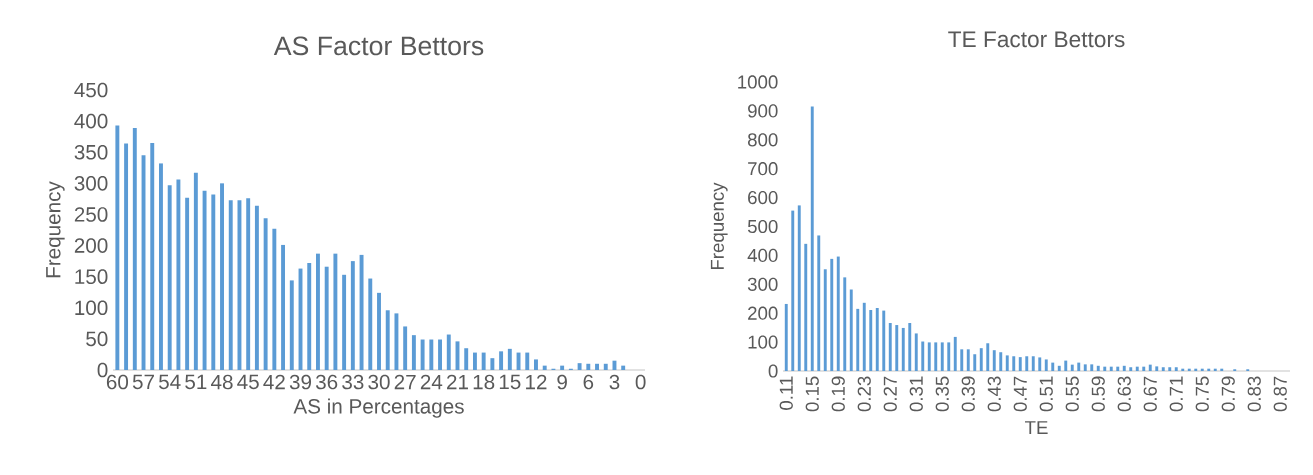 This screenshot has width=1313, height=475. Describe the element at coordinates (91, 152) in the screenshot. I see `y-tick-label: 350` at that location.